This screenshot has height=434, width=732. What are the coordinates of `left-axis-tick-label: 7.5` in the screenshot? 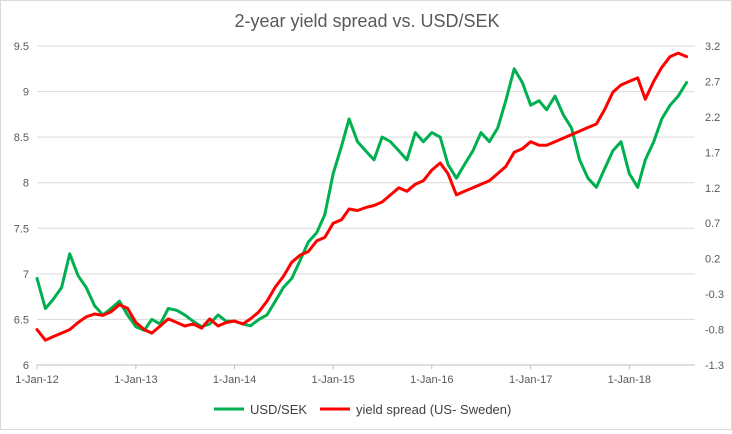 It's located at (21, 229).